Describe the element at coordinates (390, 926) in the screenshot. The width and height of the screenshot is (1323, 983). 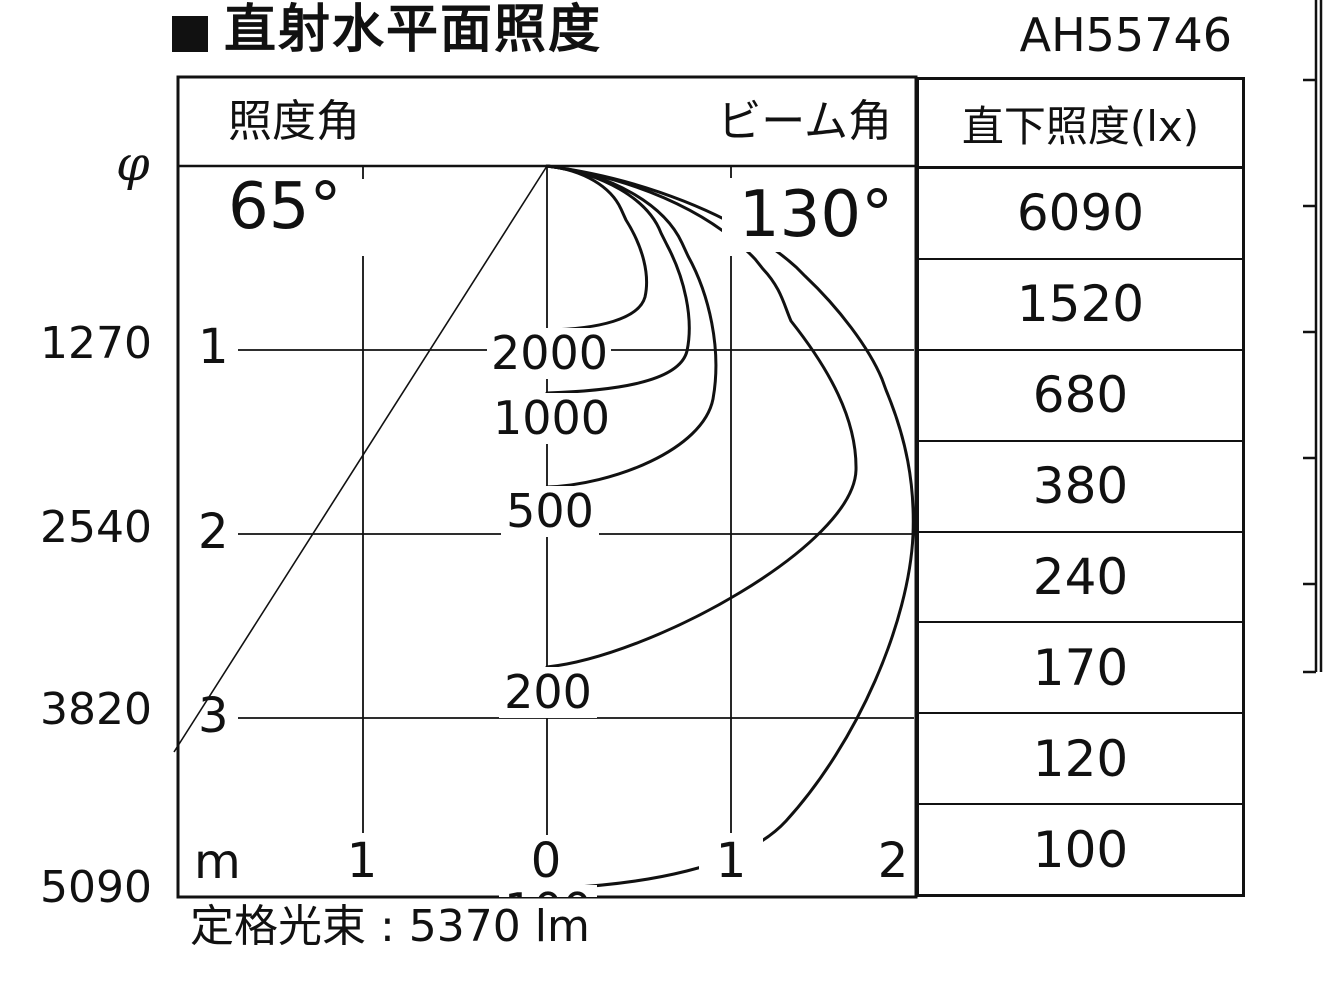
I see `rated-luminous-flux: 定格光束 : 5370 lm` at that location.